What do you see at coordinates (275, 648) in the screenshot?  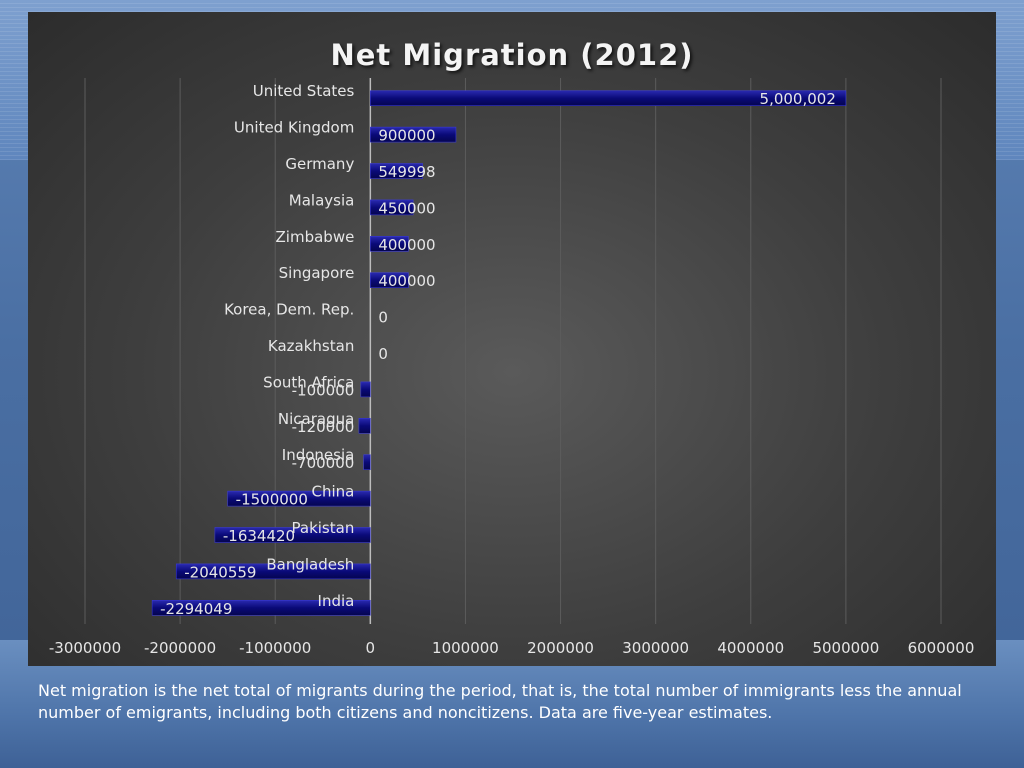 I see `x-tick-label: -1000000` at bounding box center [275, 648].